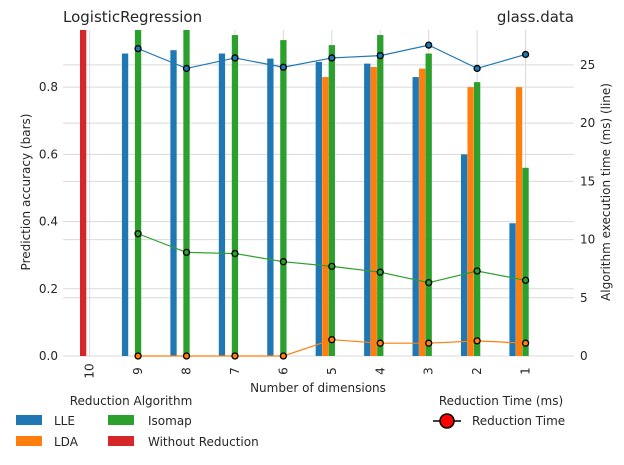 The image size is (624, 465). Describe the element at coordinates (121, 420) in the screenshot. I see `legend-swatch-isomap` at that location.